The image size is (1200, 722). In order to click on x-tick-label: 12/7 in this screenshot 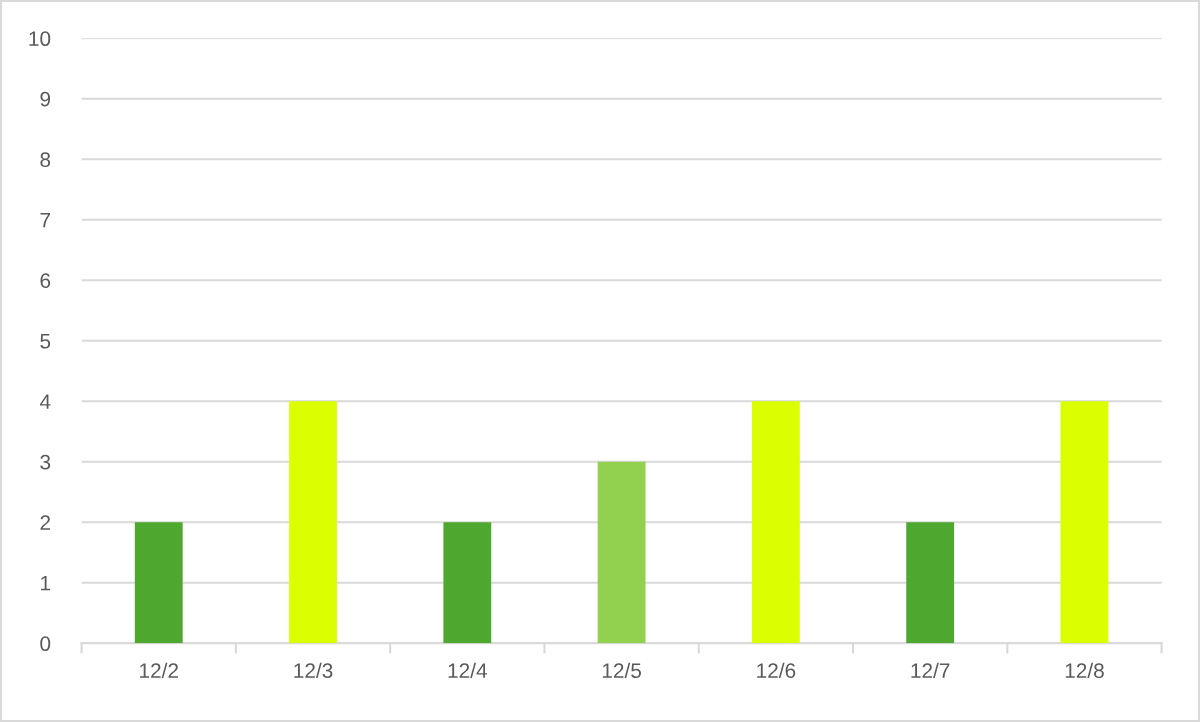, I will do `click(930, 670)`.